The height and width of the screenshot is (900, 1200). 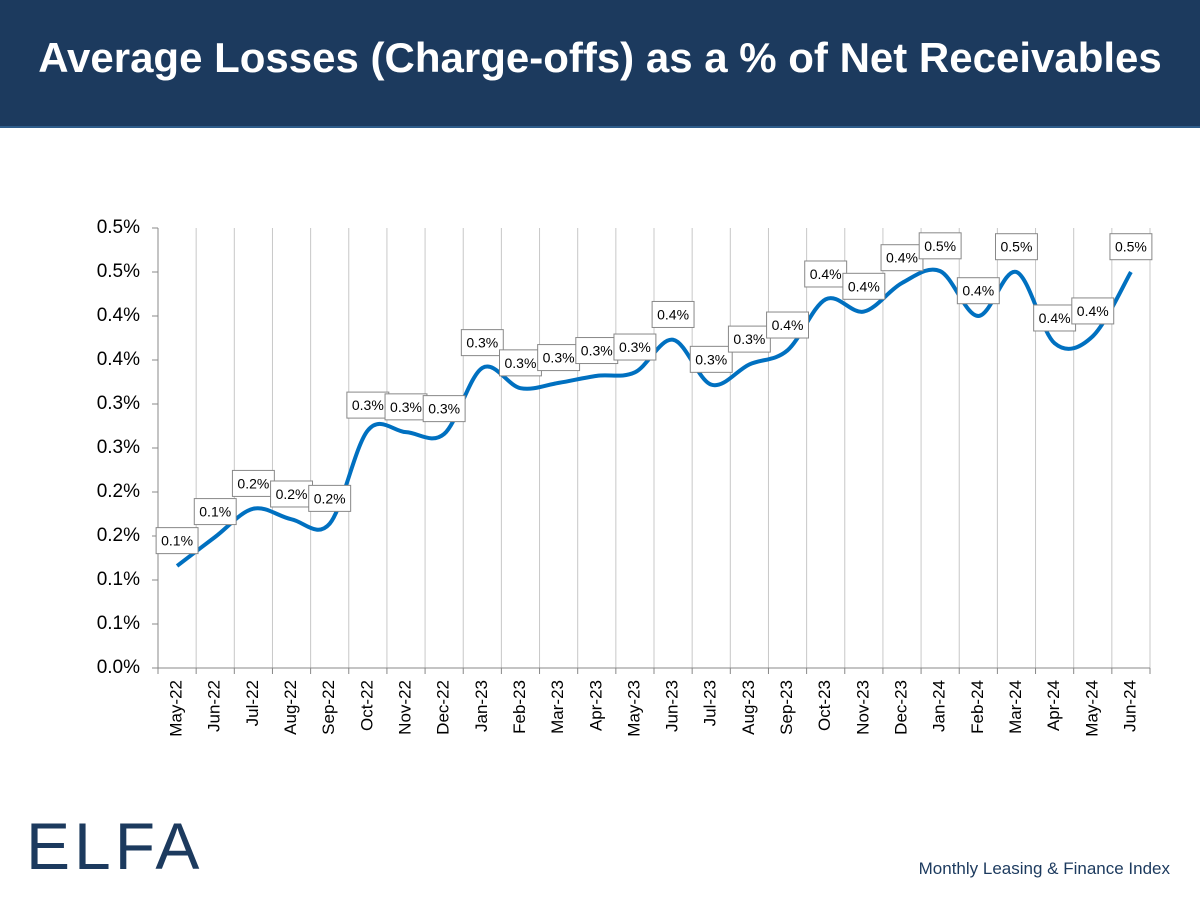 What do you see at coordinates (710, 703) in the screenshot?
I see `x-tick-label: Jul-23` at bounding box center [710, 703].